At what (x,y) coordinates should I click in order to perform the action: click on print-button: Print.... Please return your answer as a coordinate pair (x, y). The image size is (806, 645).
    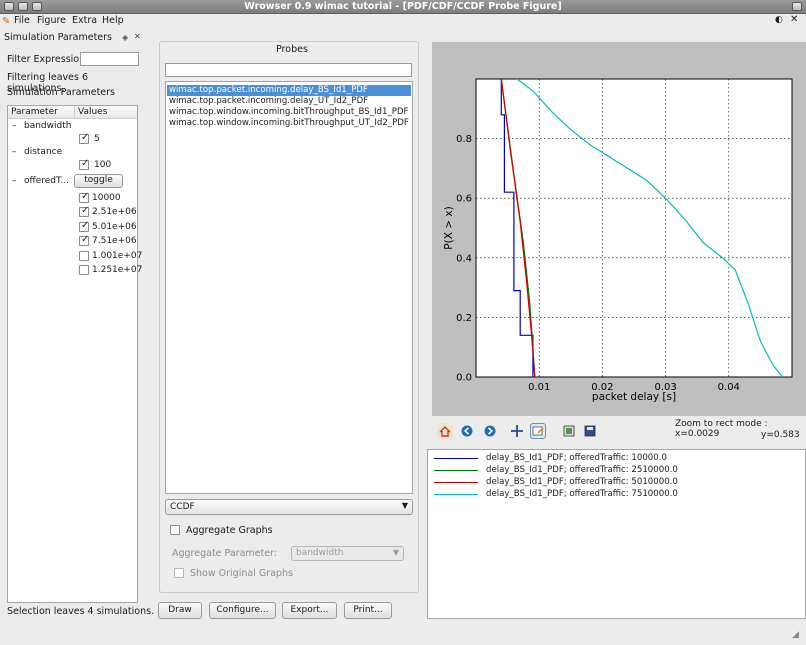
    Looking at the image, I should click on (368, 610).